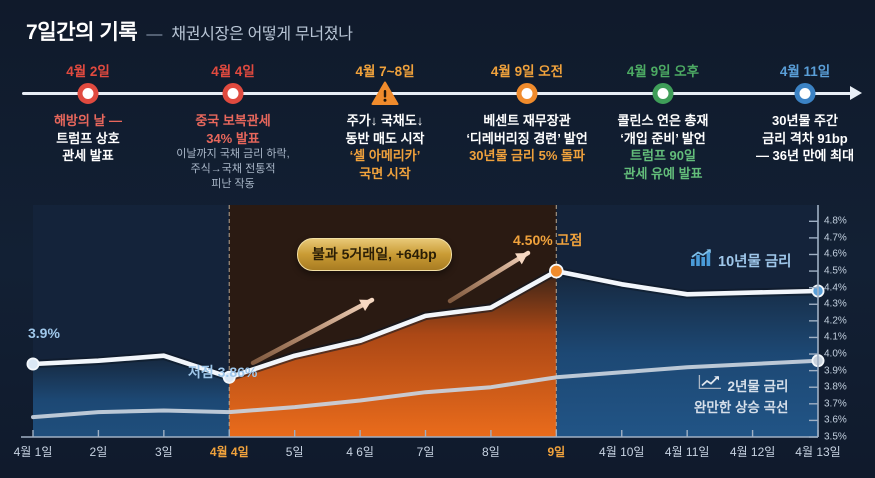 The image size is (875, 478). What do you see at coordinates (701, 260) in the screenshot?
I see `bar-chart-up-icon` at bounding box center [701, 260].